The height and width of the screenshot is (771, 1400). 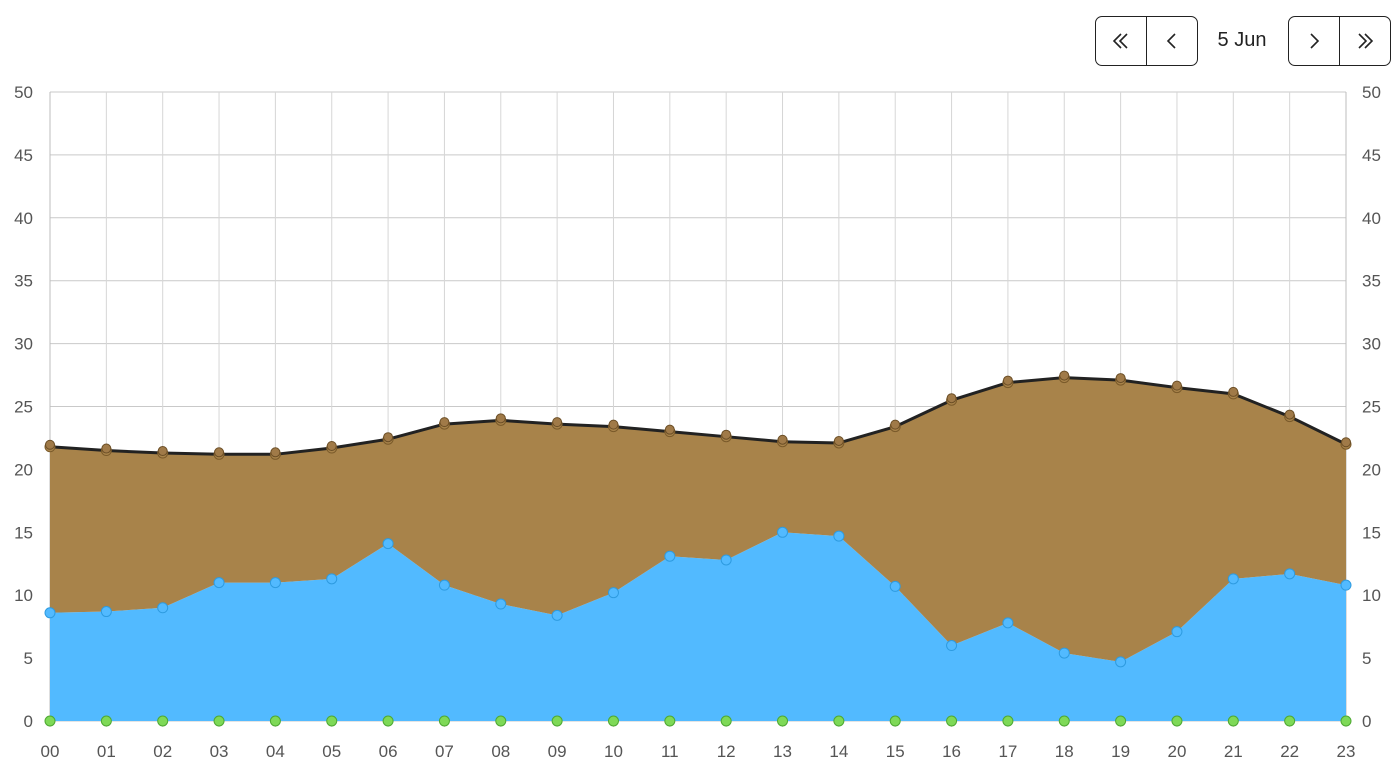 What do you see at coordinates (106, 751) in the screenshot?
I see `x-tick-label: 01` at bounding box center [106, 751].